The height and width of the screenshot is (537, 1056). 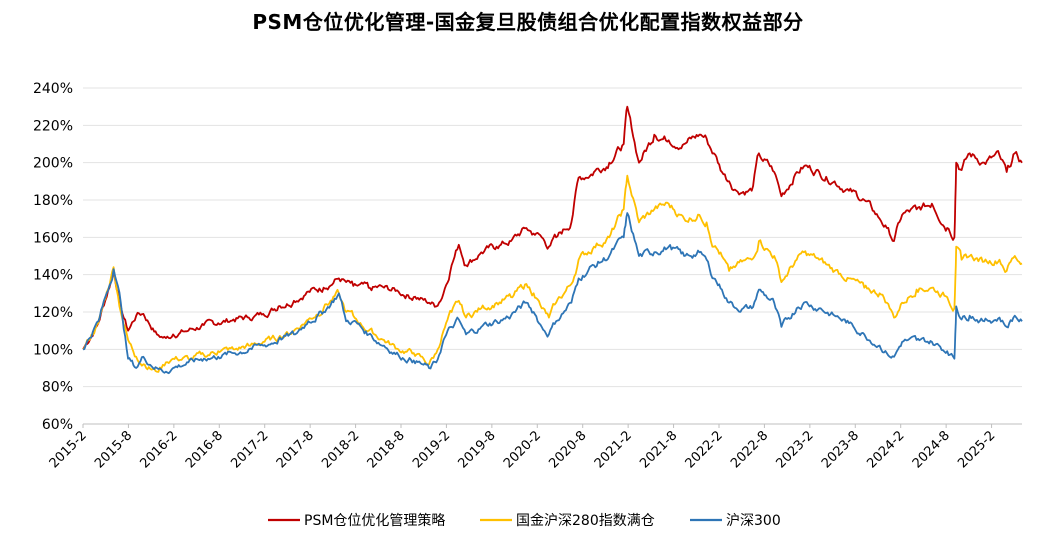 What do you see at coordinates (976, 449) in the screenshot?
I see `x-tick-label: 2025-2` at bounding box center [976, 449].